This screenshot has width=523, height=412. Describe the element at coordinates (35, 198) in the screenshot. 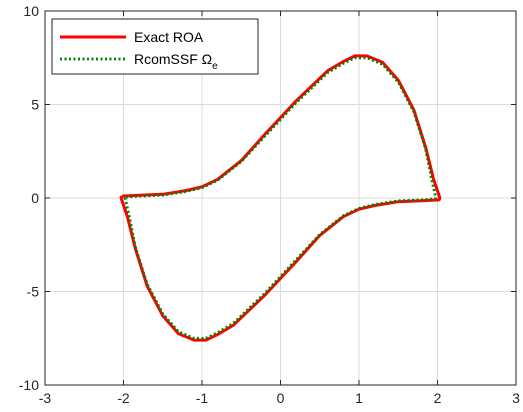

I see `y-tick-label: 0` at that location.